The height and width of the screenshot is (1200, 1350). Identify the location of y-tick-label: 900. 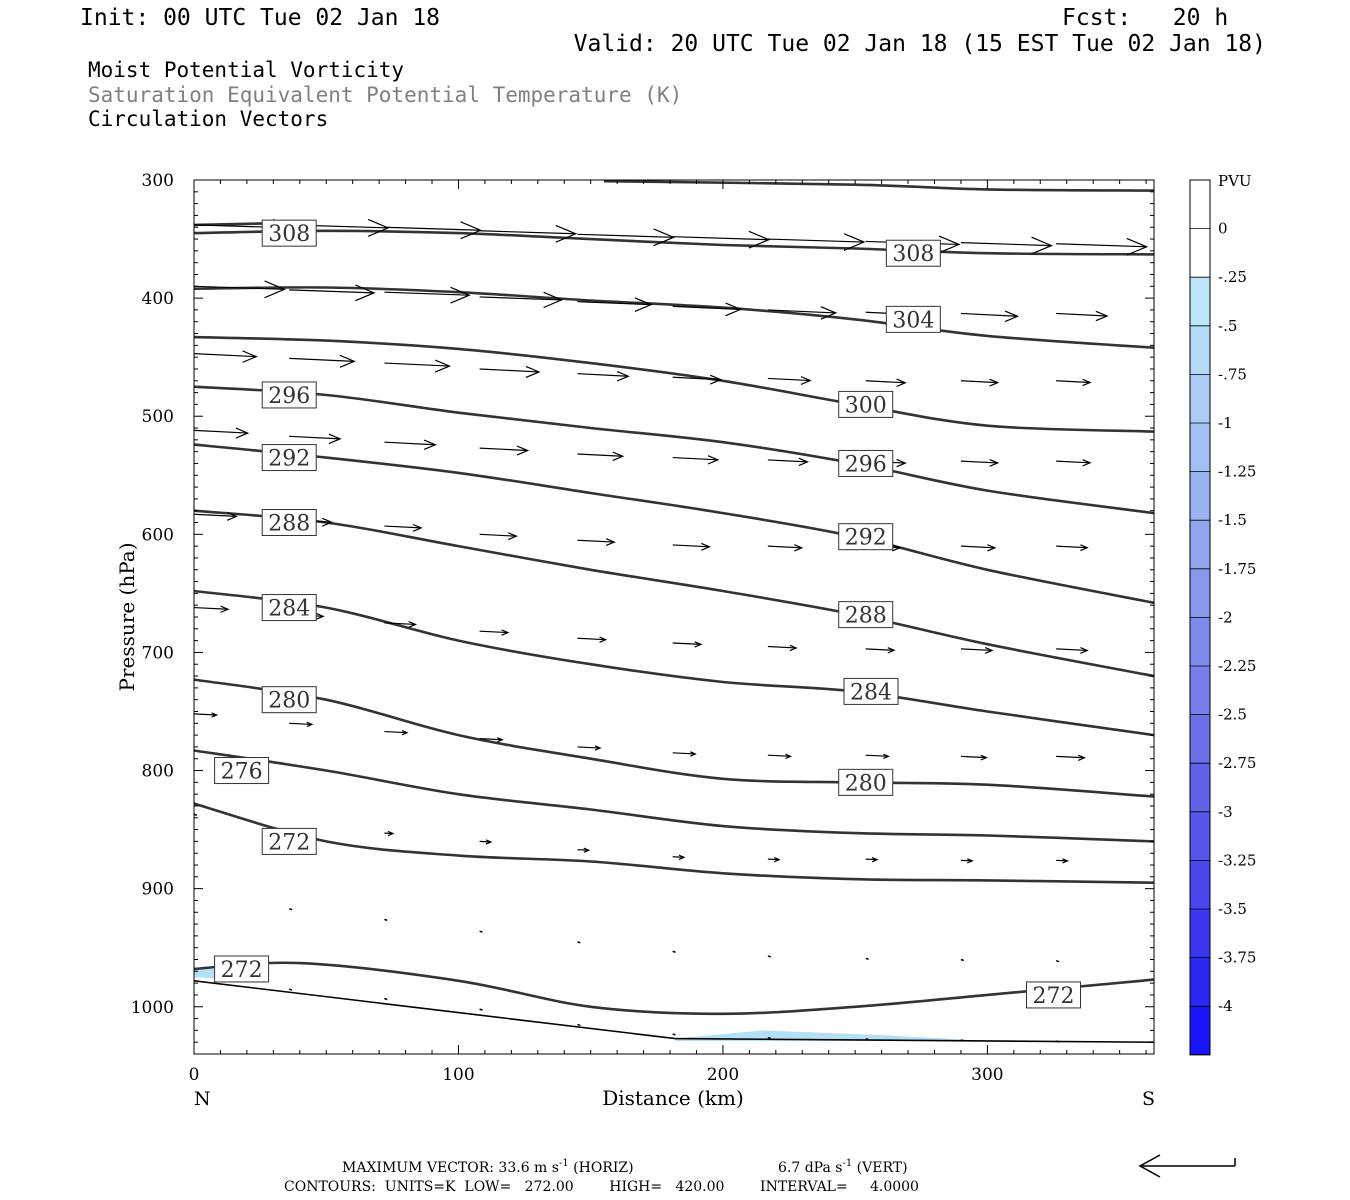
(158, 890).